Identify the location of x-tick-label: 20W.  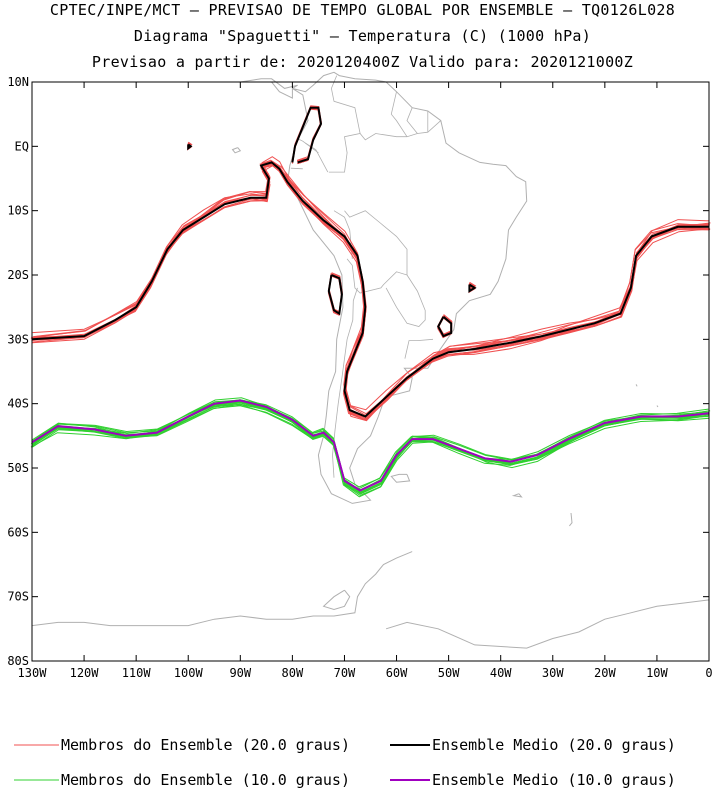
(605, 673).